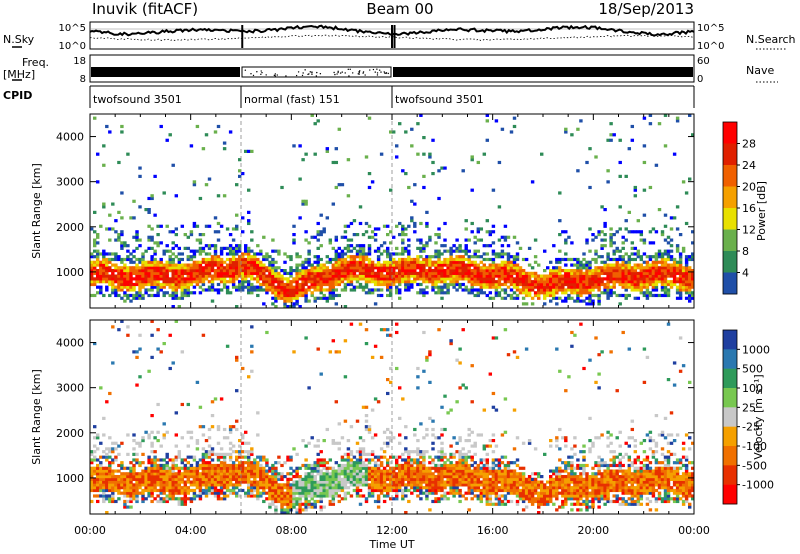  I want to click on station-title: Inuvik (fitACF), so click(145, 9).